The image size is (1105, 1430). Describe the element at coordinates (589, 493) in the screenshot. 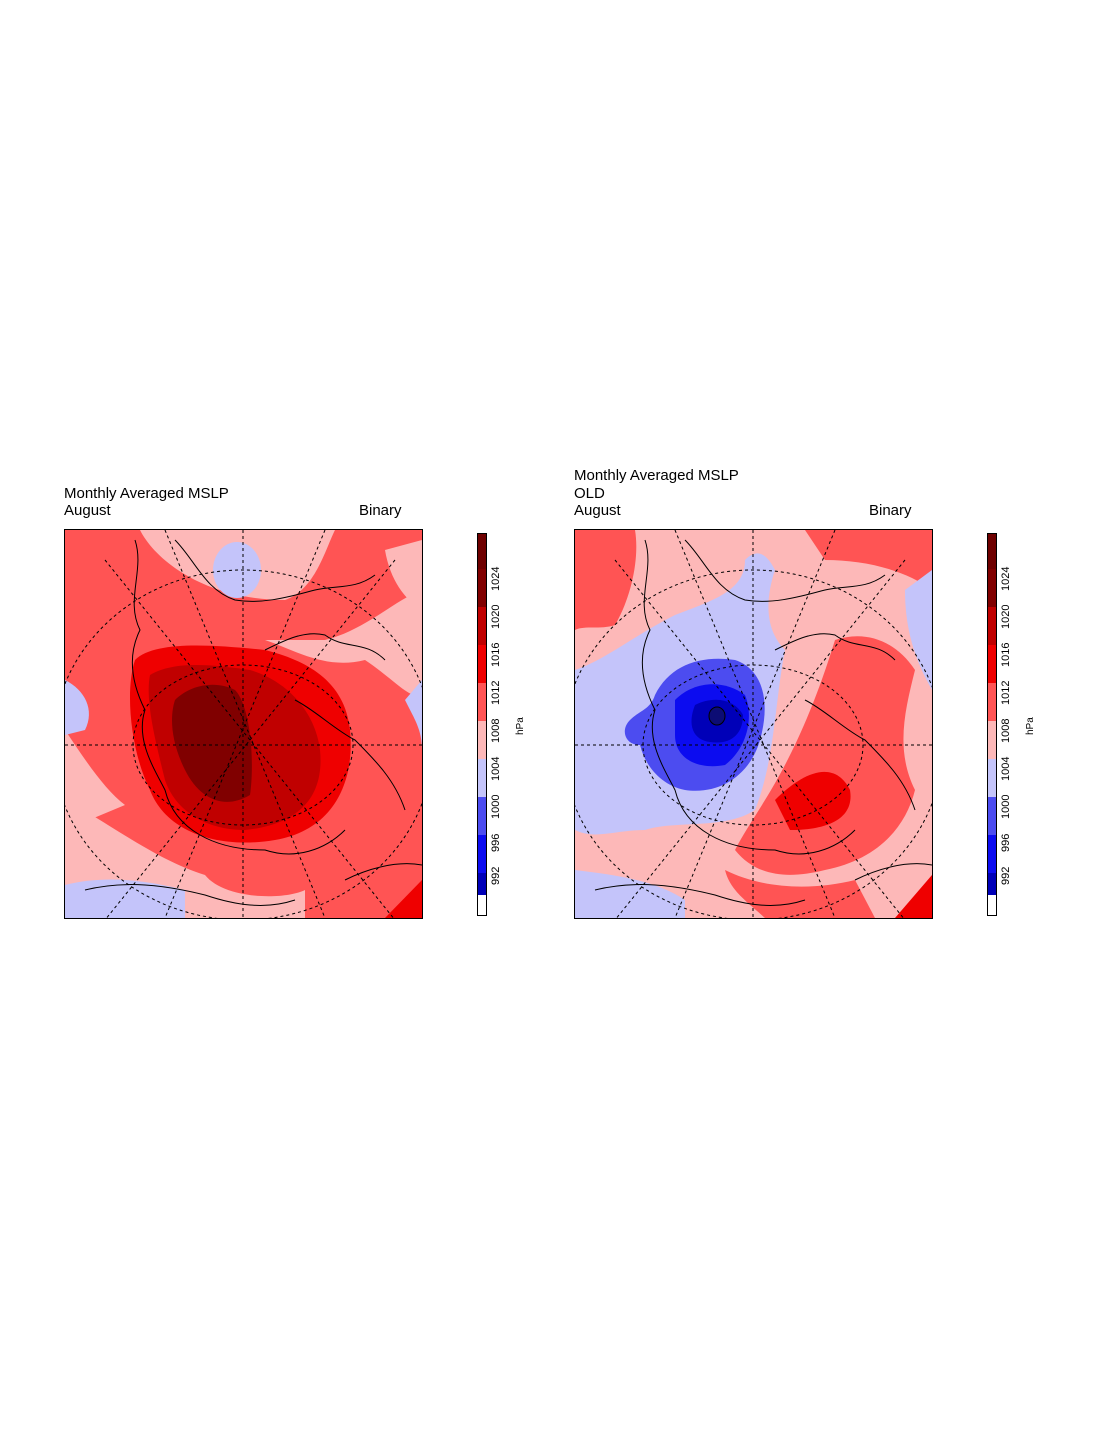

I see `panel-subtitle: OLD` at that location.